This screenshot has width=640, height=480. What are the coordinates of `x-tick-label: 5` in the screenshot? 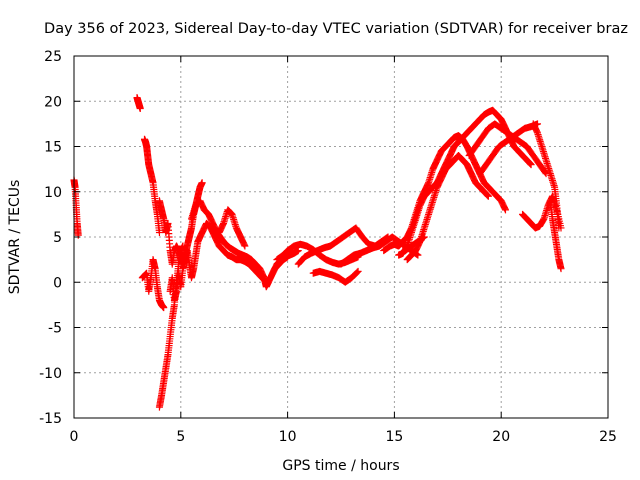 It's located at (180, 437).